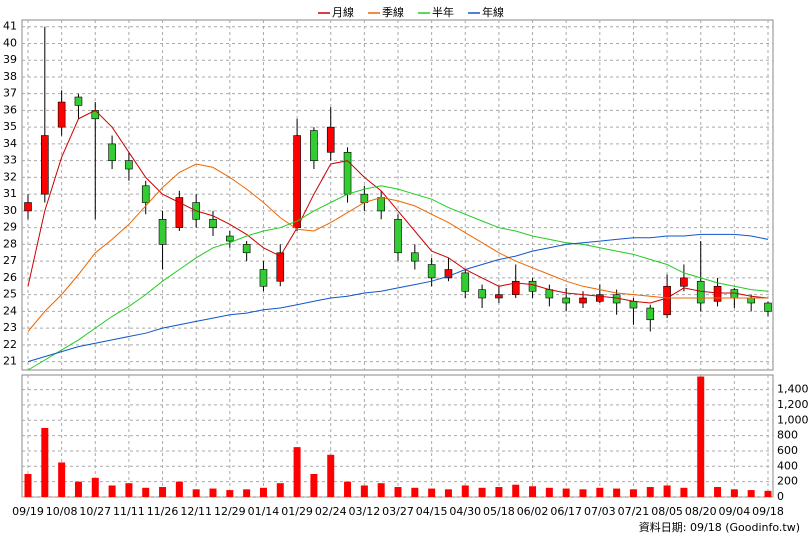 This screenshot has height=540, width=808. Describe the element at coordinates (719, 527) in the screenshot. I see `footer: 資料日期: 09/18 (Goodinfo.tw)` at that location.